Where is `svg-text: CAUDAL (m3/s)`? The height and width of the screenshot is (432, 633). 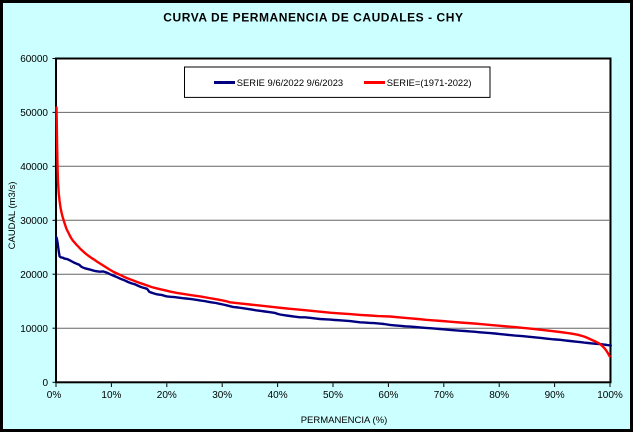
svg-text: CAUDAL (m3/s) is located at coordinates (12, 216).